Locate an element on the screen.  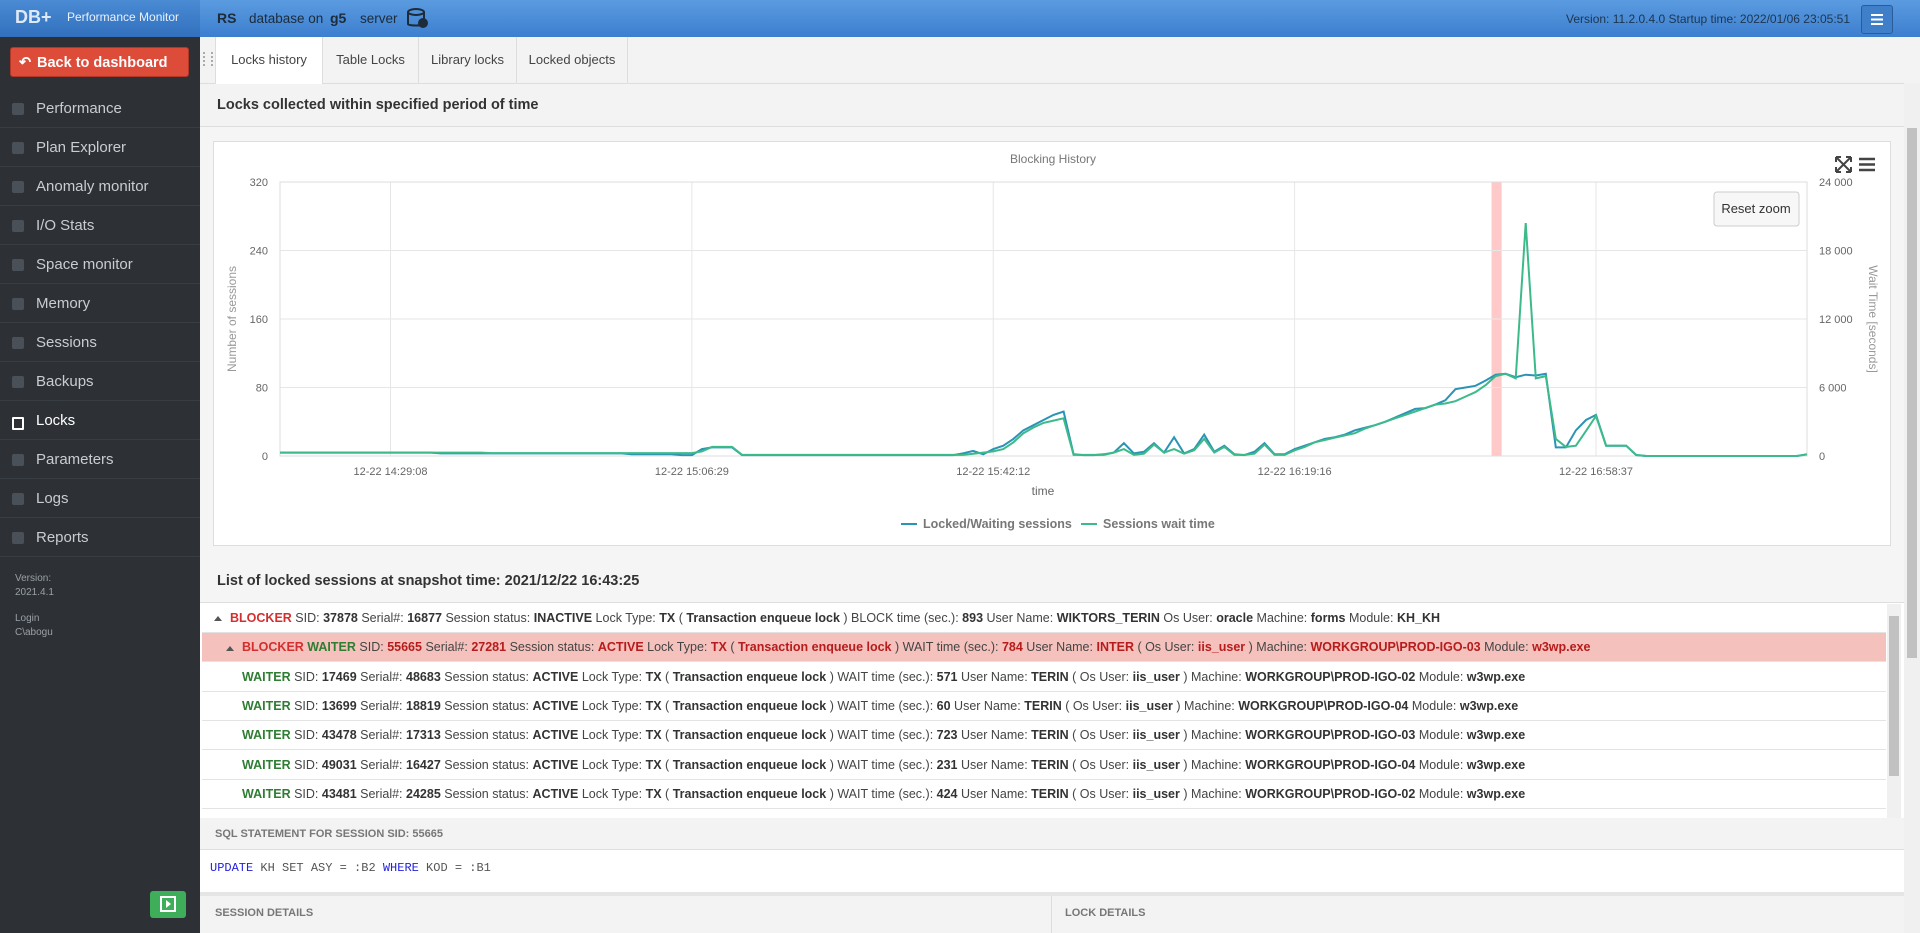
menu-item: Sessions is located at coordinates (100, 343).